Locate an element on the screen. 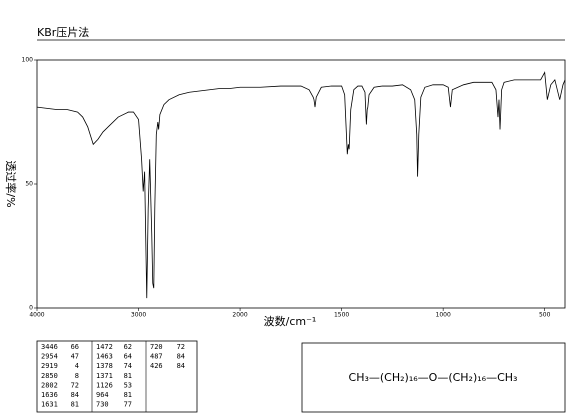 The image size is (570, 417). peak-wavenumber: 1126 is located at coordinates (104, 385).